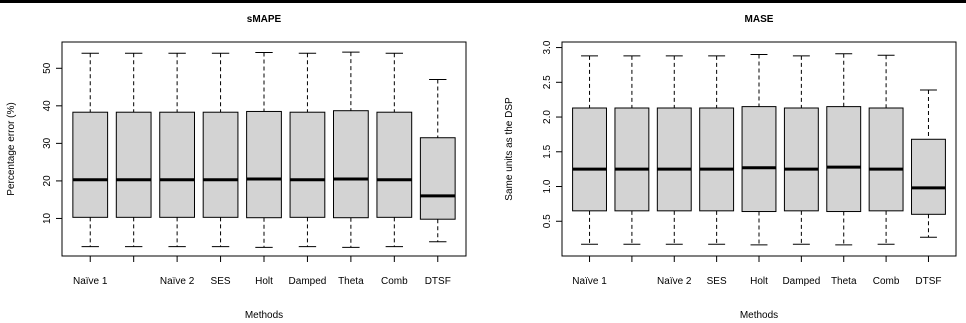  What do you see at coordinates (552, 134) in the screenshot?
I see `y-axis: 0.5 1.0 1.5 2.0 2.5 3.0` at bounding box center [552, 134].